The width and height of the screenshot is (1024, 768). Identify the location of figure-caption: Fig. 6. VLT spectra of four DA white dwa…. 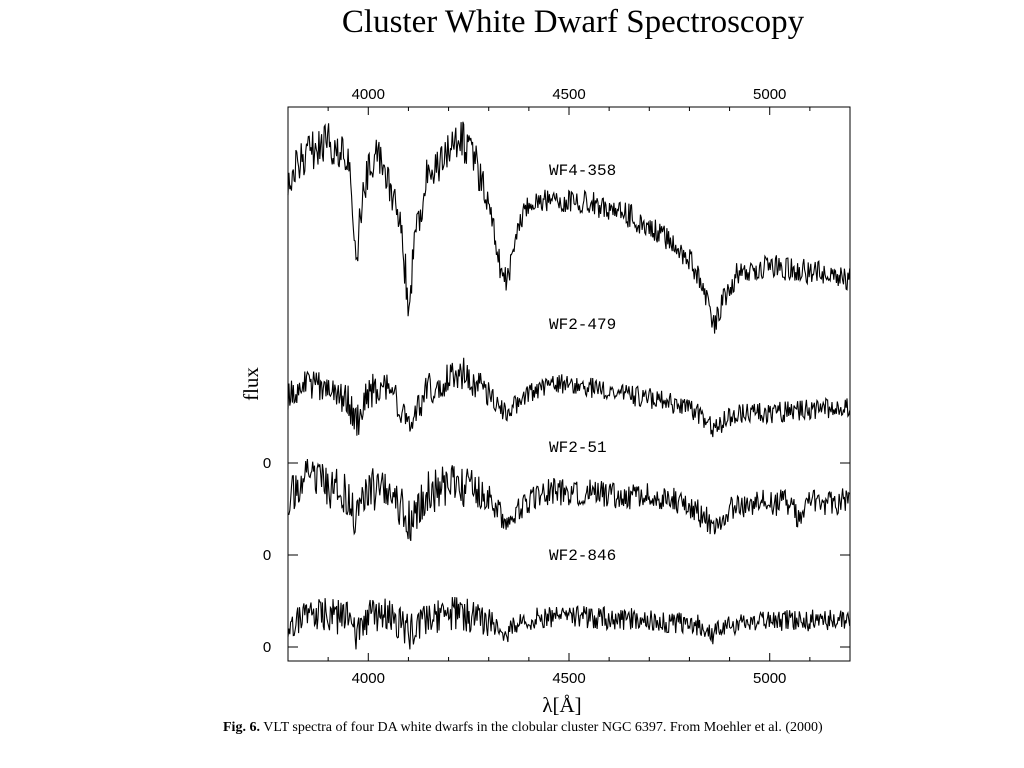
(603, 728).